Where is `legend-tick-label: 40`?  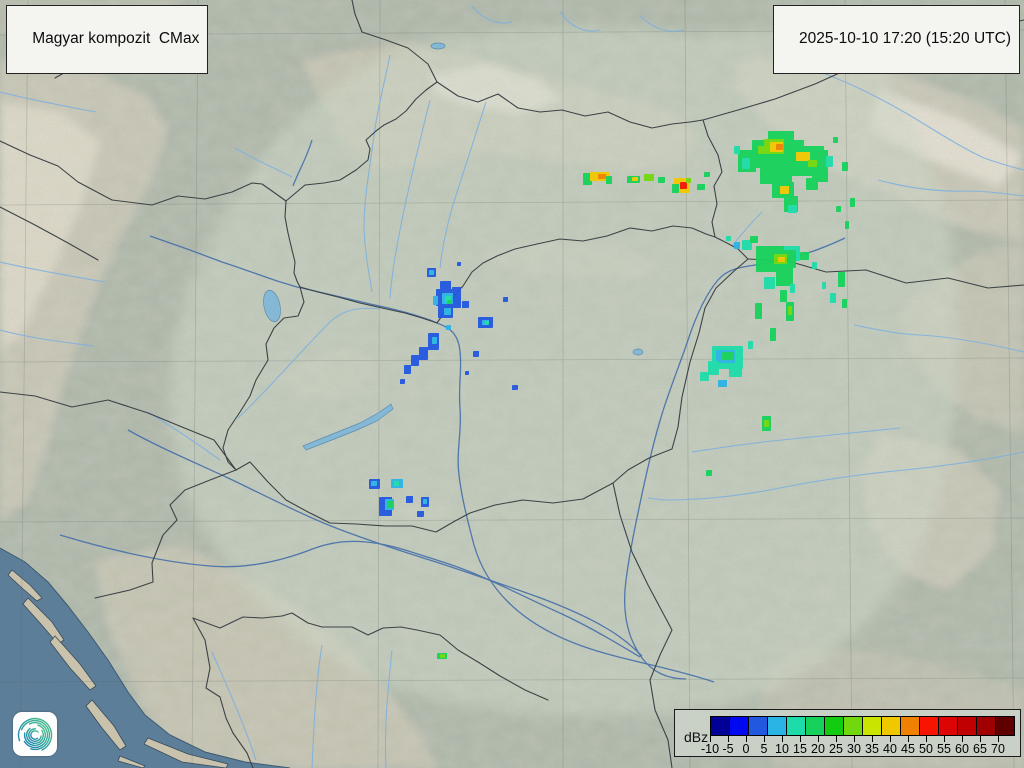
legend-tick-label: 40 is located at coordinates (890, 749).